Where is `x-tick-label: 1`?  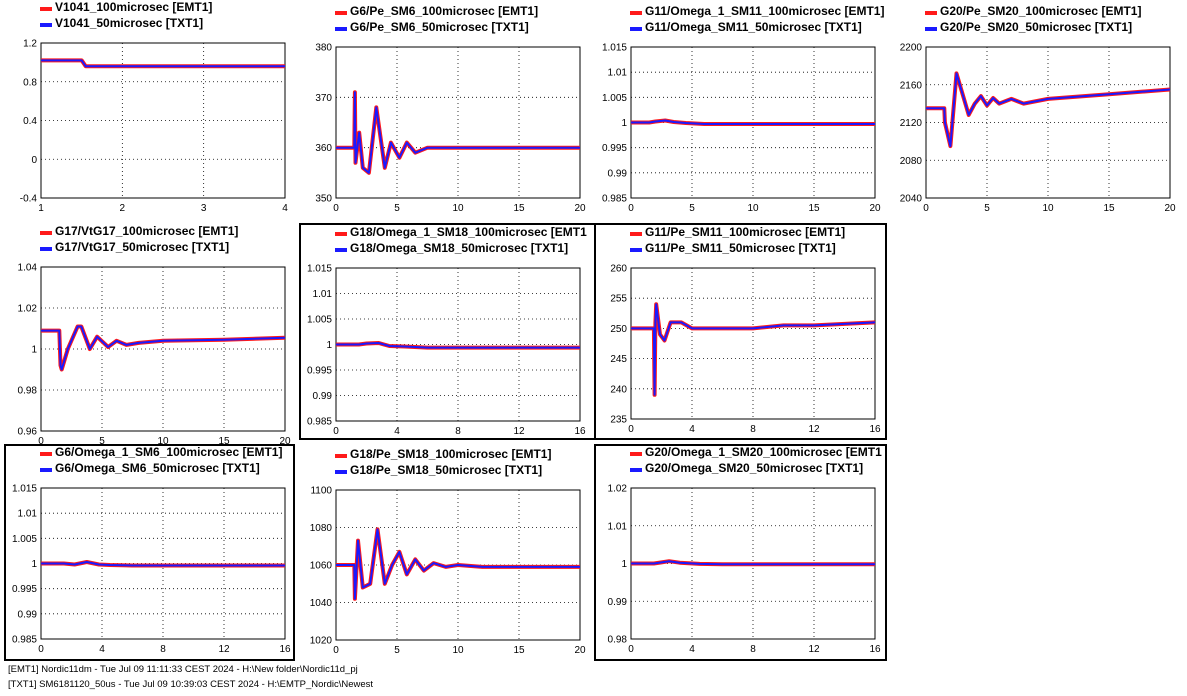
x-tick-label: 1 is located at coordinates (41, 208).